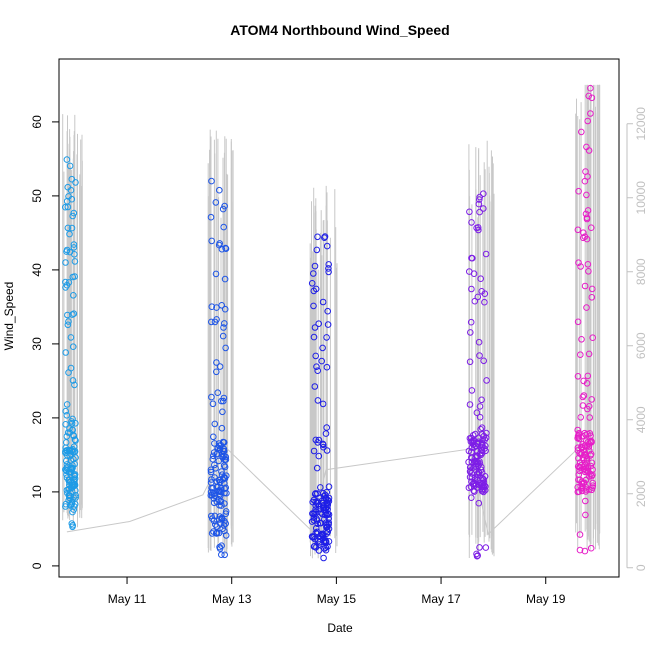 Image resolution: width=650 pixels, height=650 pixels. What do you see at coordinates (641, 493) in the screenshot?
I see `y2-tick-label: 2000` at bounding box center [641, 493].